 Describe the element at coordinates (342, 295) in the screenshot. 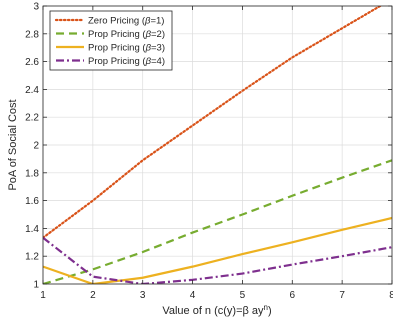

I see `x-tick-label: 7` at that location.